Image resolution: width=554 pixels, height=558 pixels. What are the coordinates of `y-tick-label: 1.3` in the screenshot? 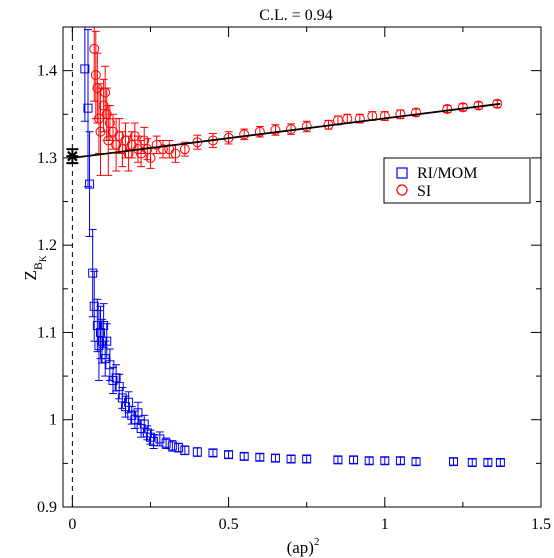 It's located at (47, 158).